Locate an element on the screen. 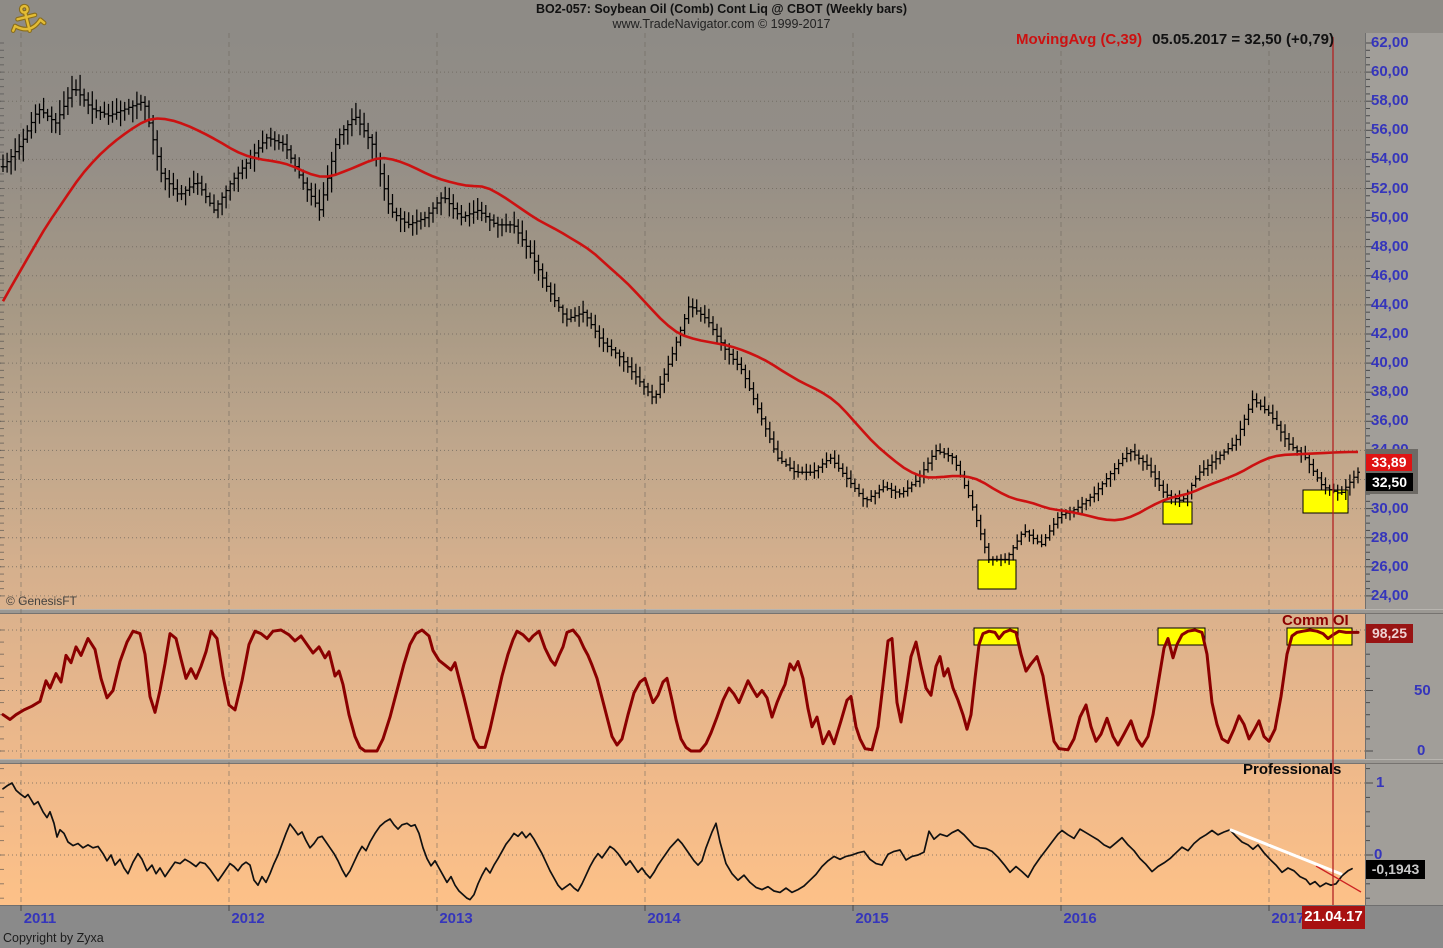 Image resolution: width=1443 pixels, height=948 pixels. price-axis-label: 50,00 is located at coordinates (1390, 217).